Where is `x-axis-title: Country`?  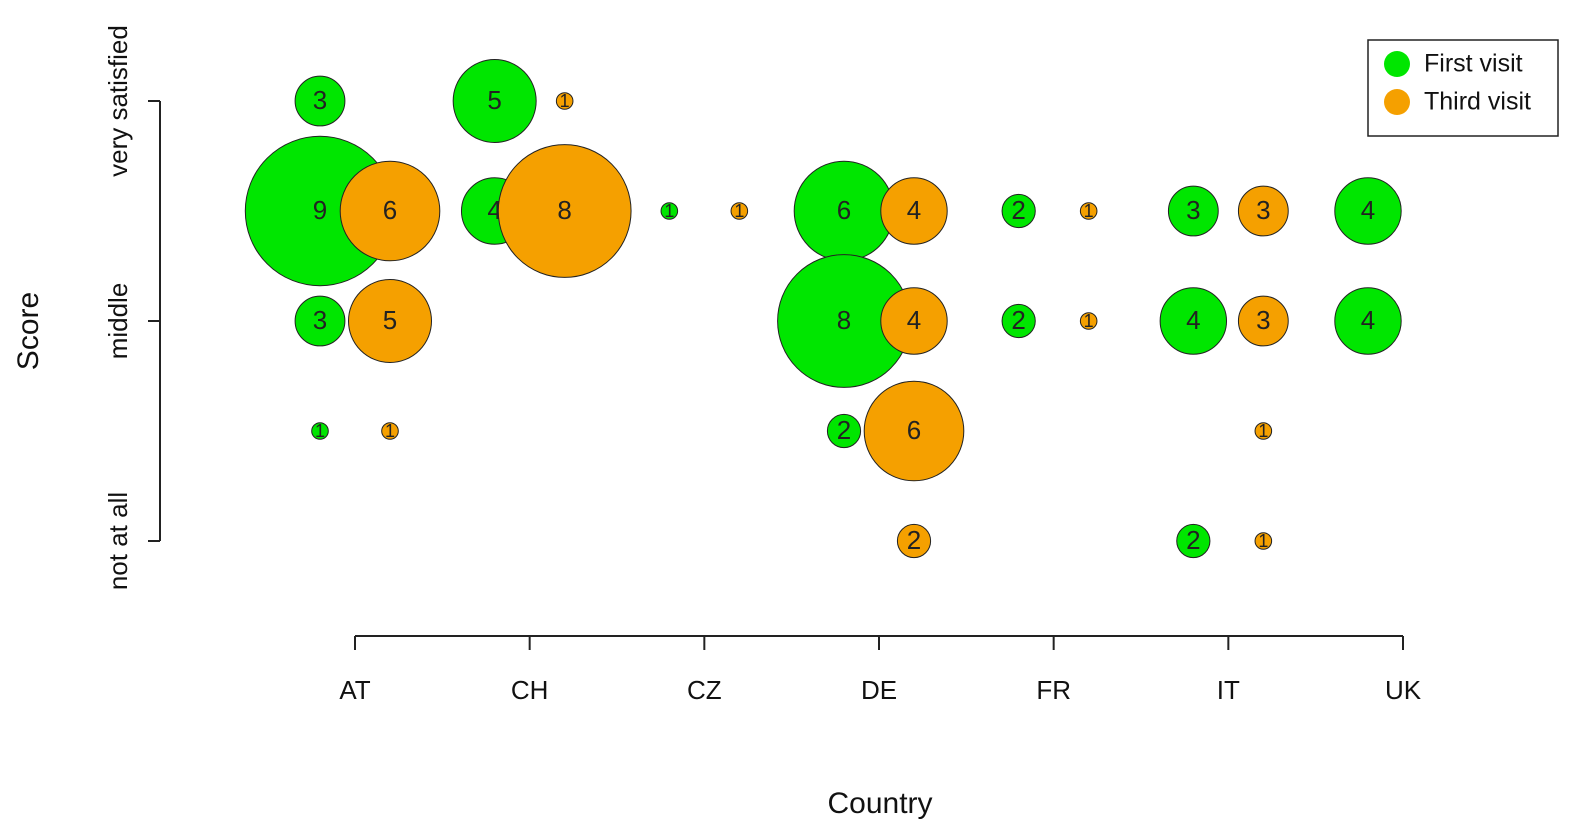 x-axis-title: Country is located at coordinates (879, 803).